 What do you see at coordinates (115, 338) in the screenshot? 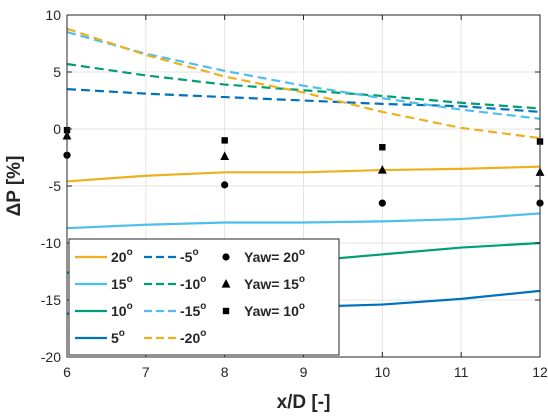
I see `legend-label-value: 5` at bounding box center [115, 338].